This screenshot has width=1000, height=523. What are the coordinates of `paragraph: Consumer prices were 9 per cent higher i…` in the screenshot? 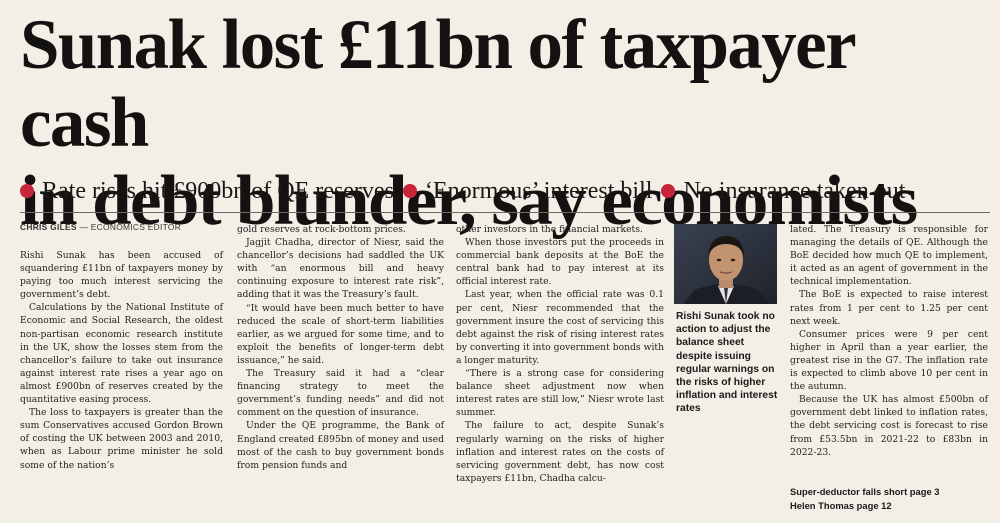 It's located at (889, 360).